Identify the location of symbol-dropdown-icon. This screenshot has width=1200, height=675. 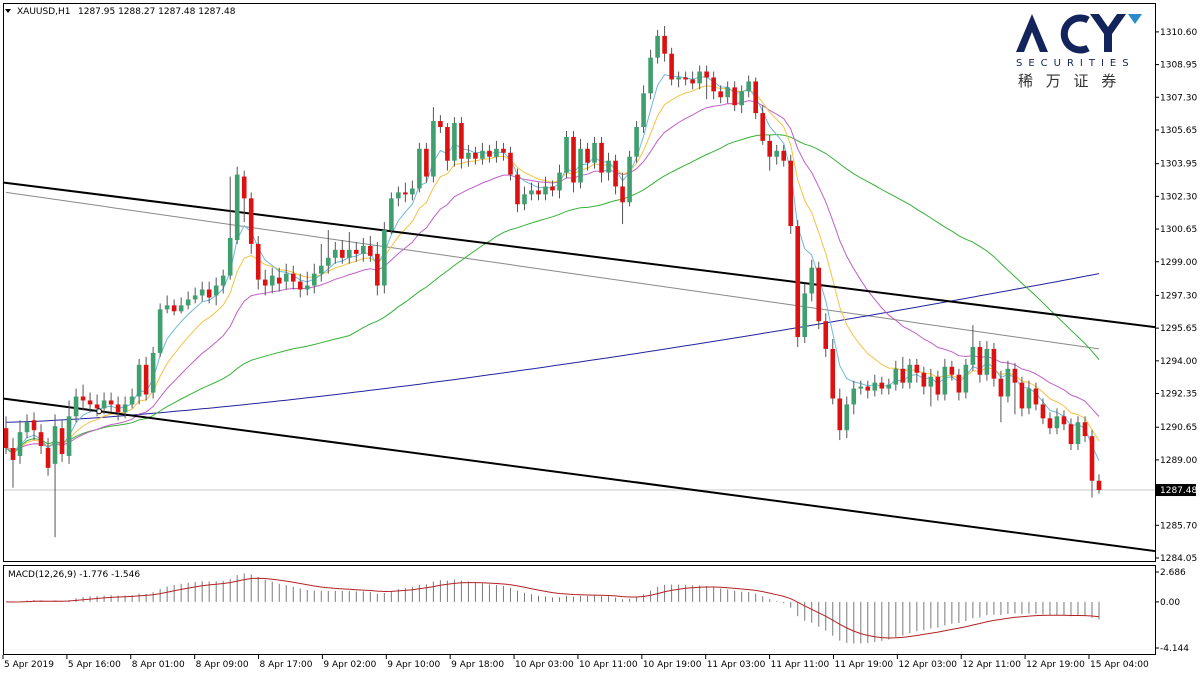
(8, 11).